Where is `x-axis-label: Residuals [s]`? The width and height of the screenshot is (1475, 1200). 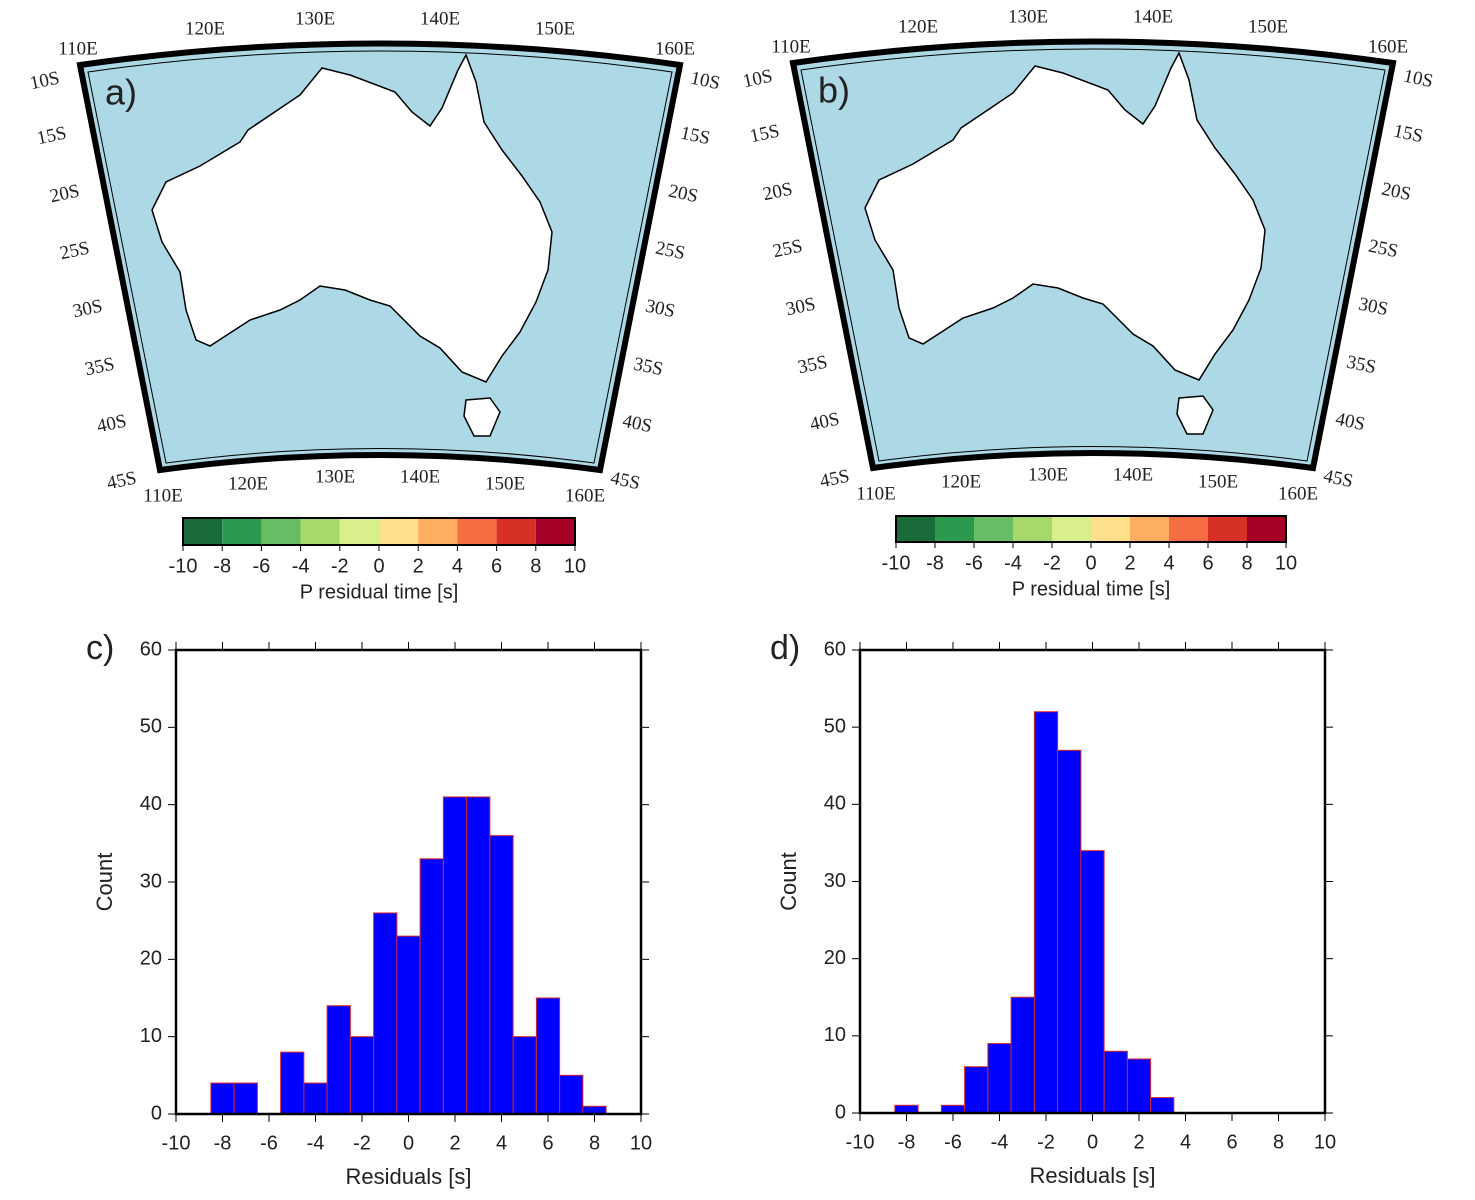 x-axis-label: Residuals [s] is located at coordinates (1093, 1175).